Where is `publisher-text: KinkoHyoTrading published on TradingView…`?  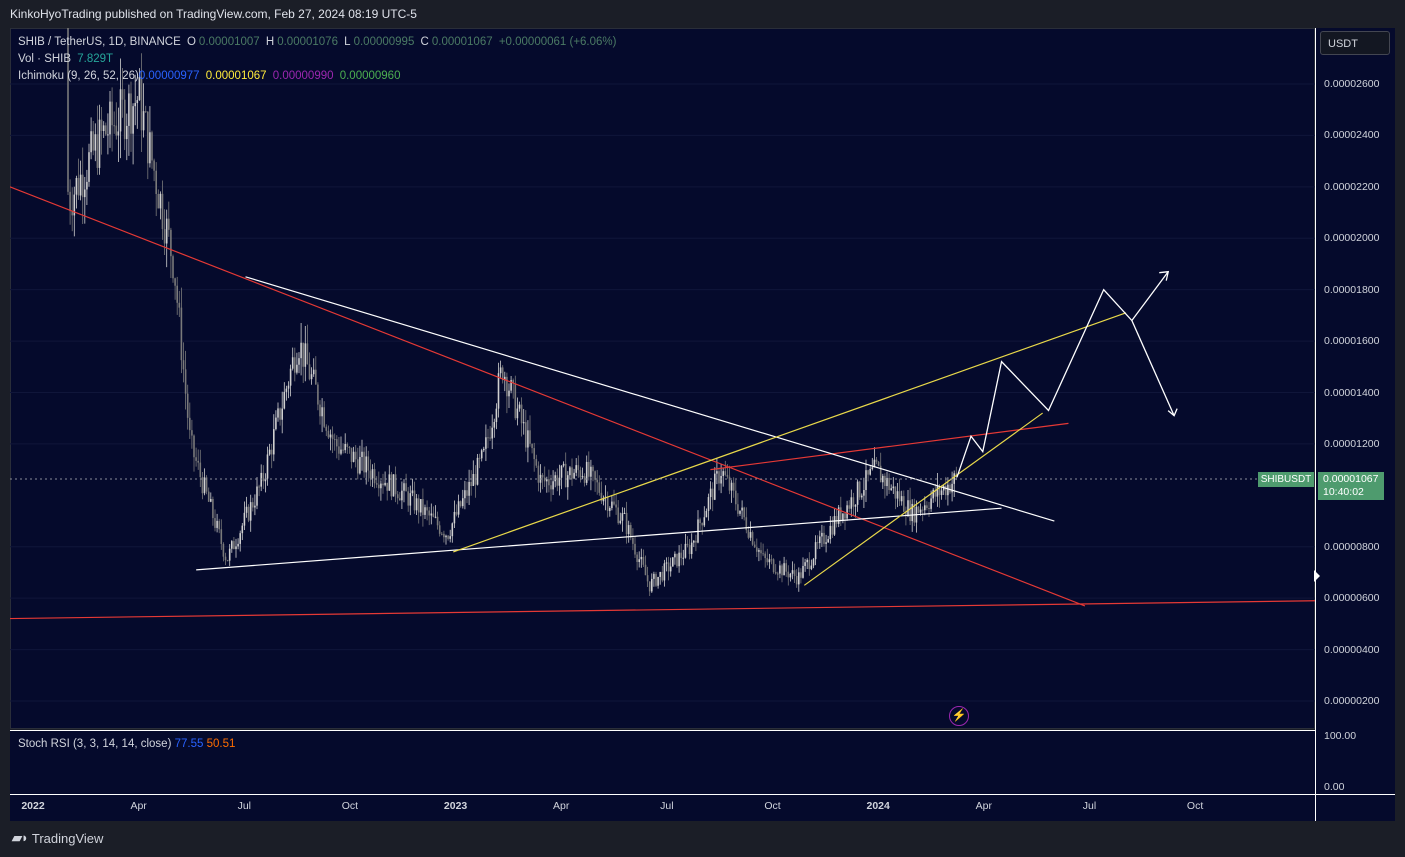
publisher-text: KinkoHyoTrading published on TradingView… is located at coordinates (213, 14).